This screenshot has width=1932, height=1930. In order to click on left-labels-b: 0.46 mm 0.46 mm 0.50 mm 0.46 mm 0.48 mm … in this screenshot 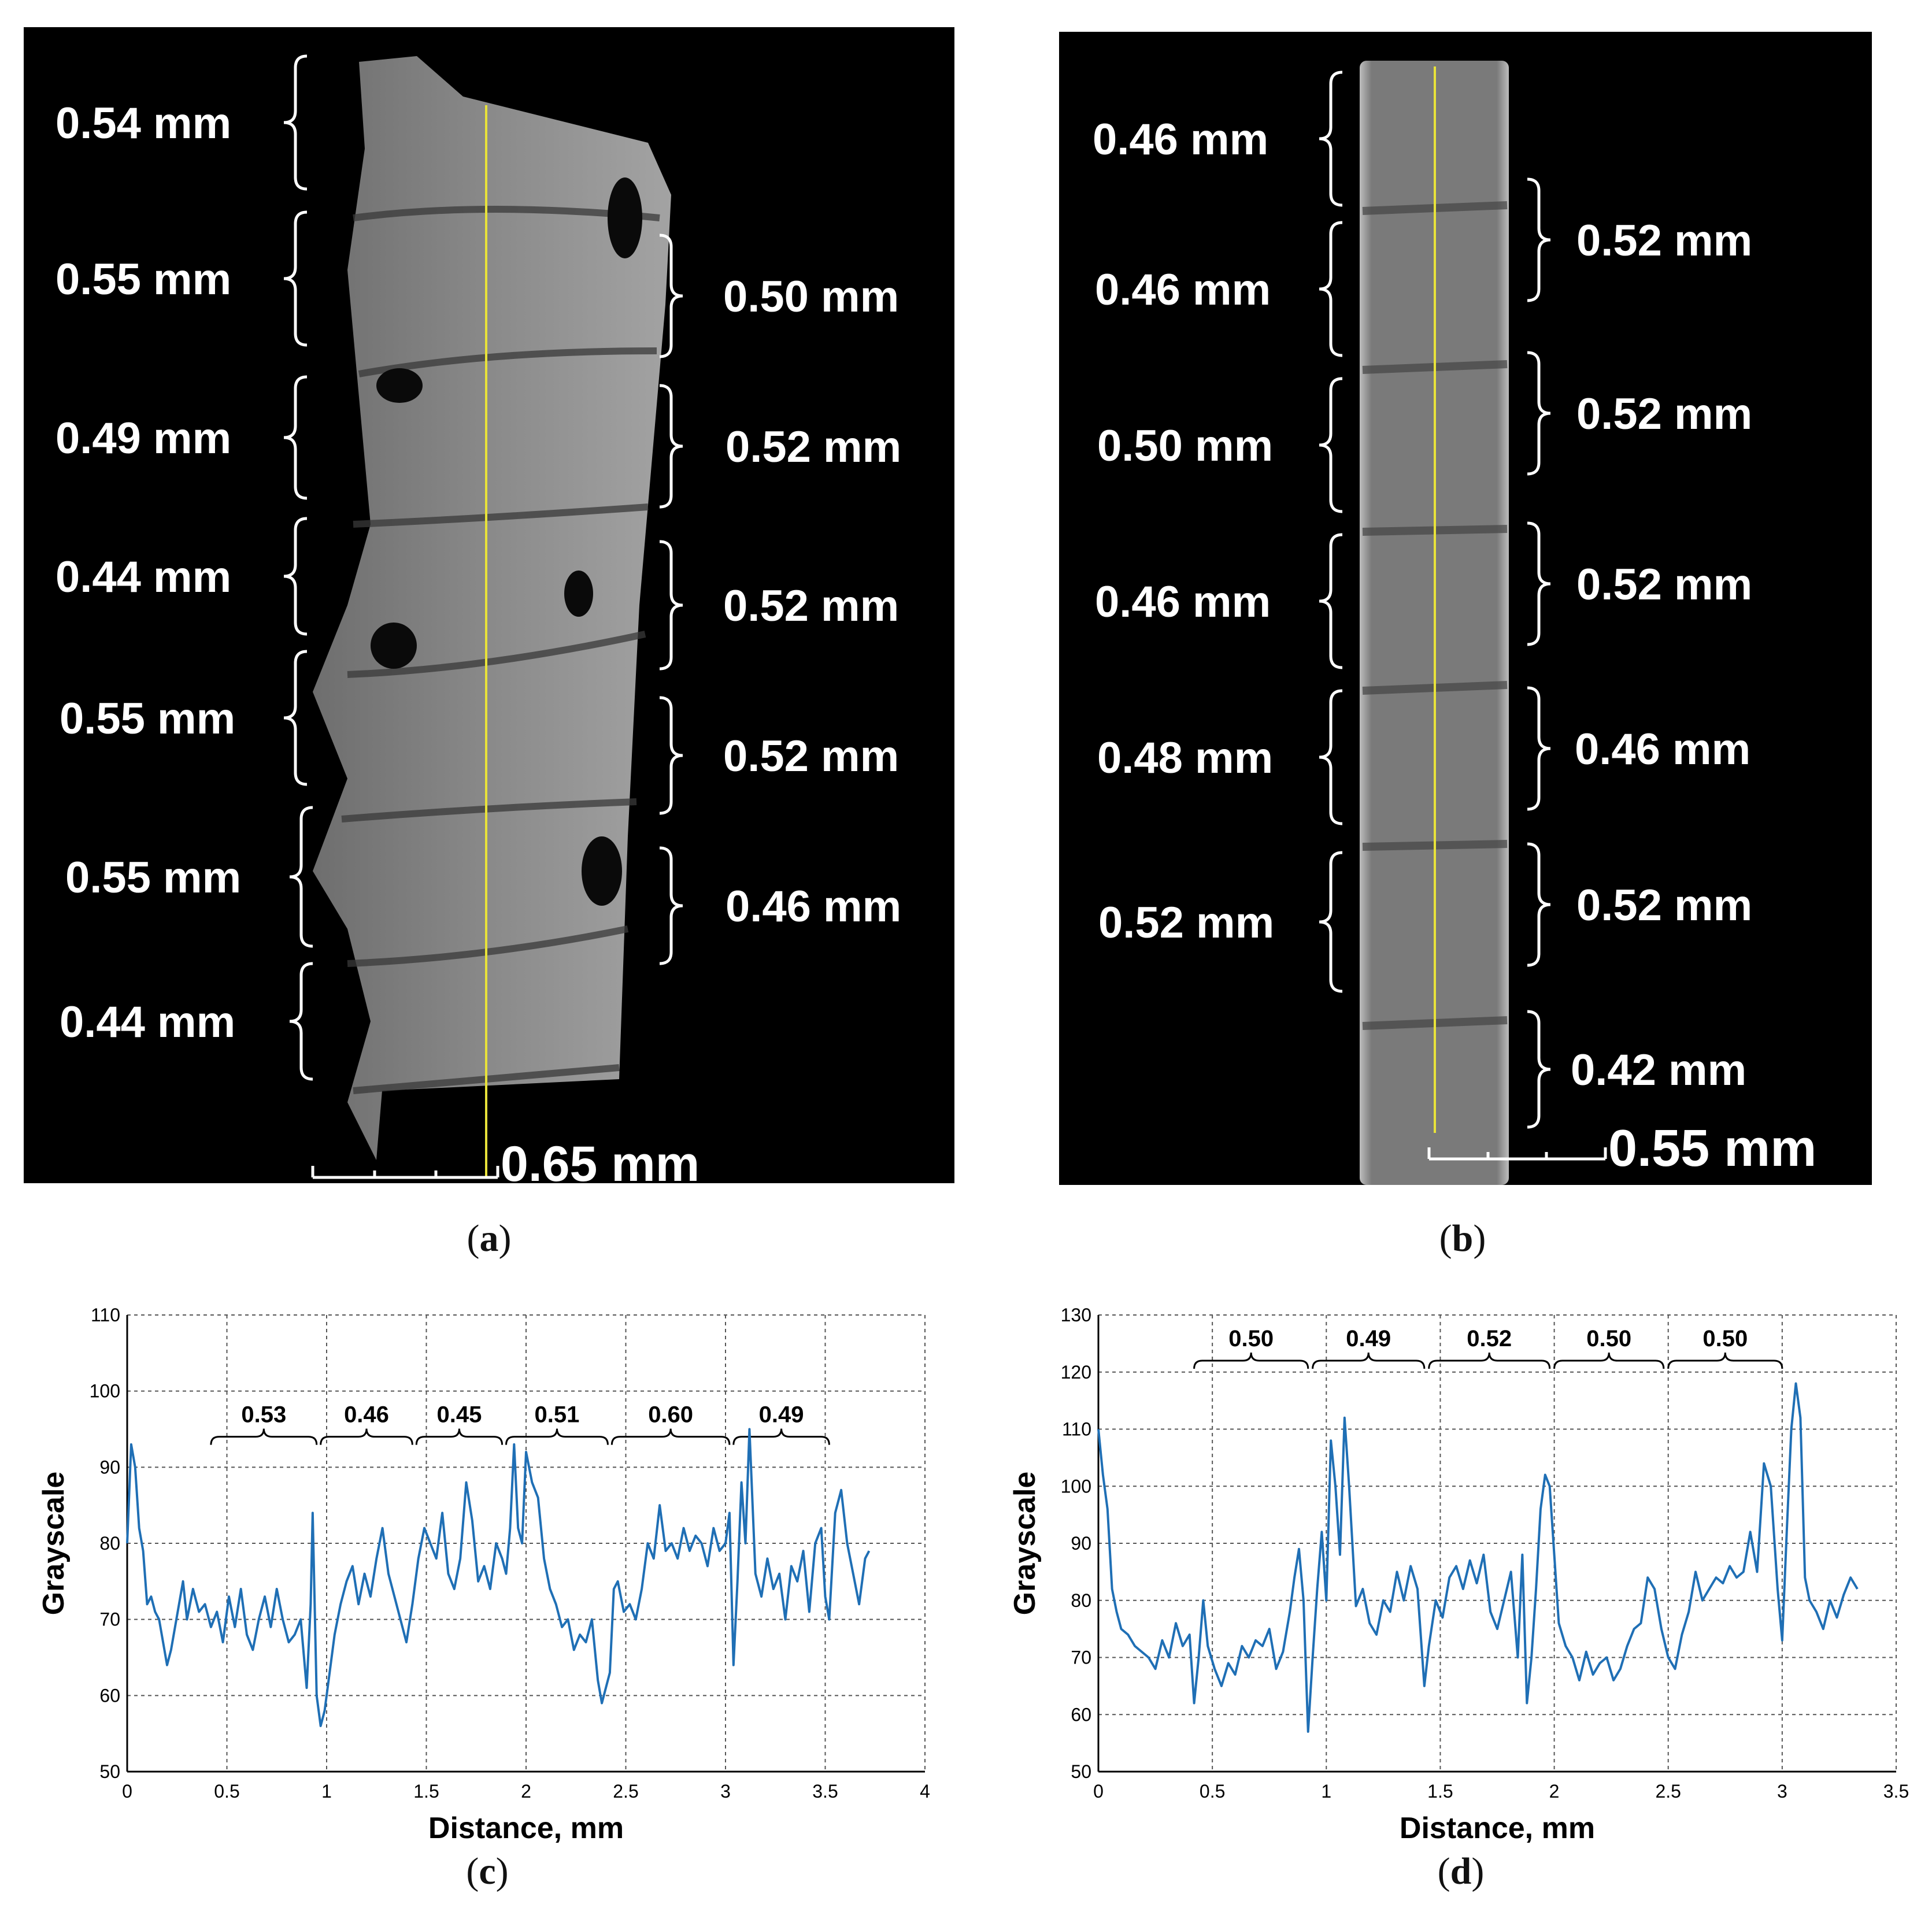, I will do `click(1183, 531)`.